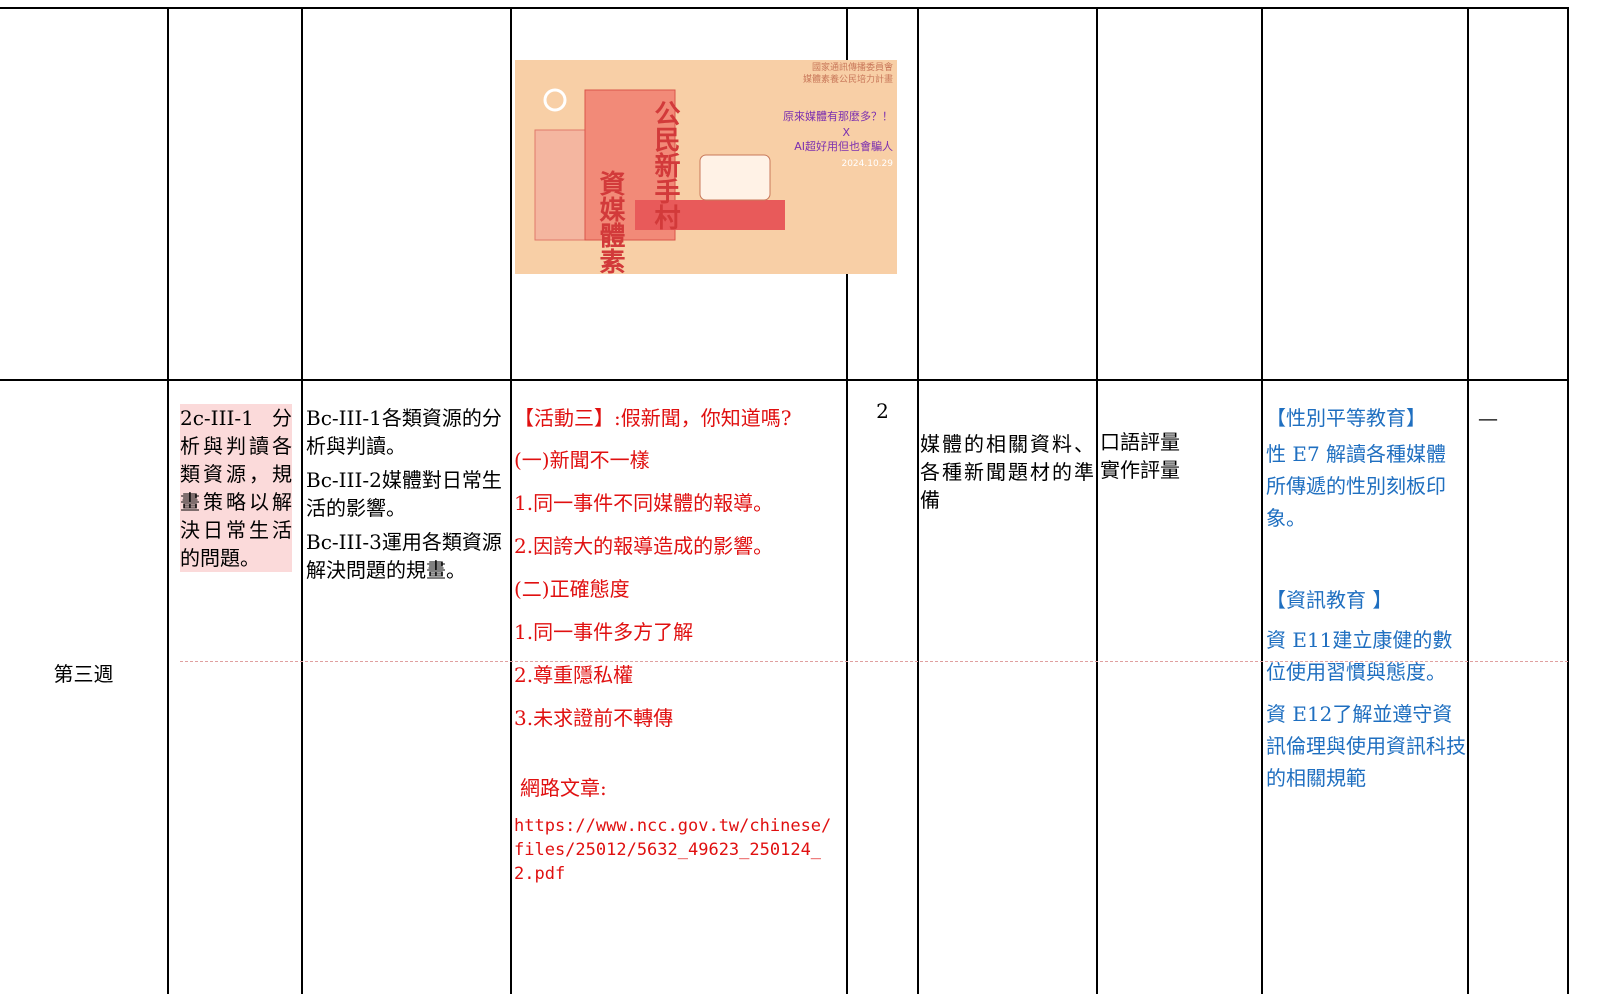  Describe the element at coordinates (610, 222) in the screenshot. I see `poster-art-text: 資媒體素養計讀` at that location.